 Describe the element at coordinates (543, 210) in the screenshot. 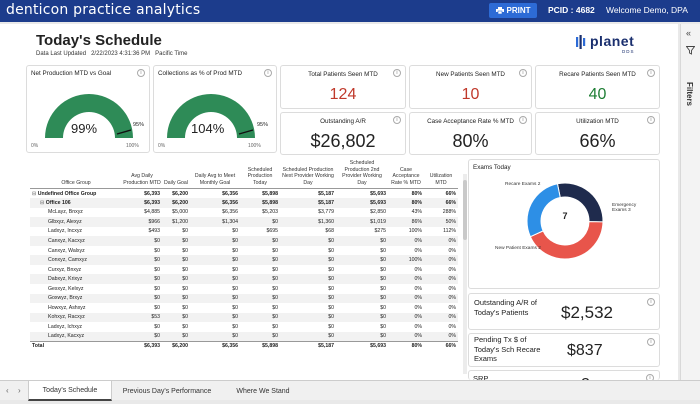

I see `donut-slice` at that location.